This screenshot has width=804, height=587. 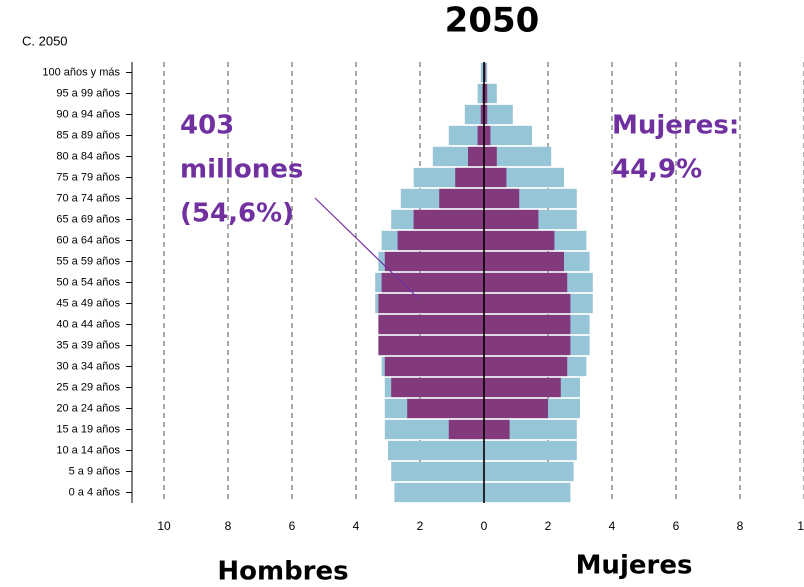 I want to click on y-tick-label: 80 a 84 años, so click(x=88, y=156).